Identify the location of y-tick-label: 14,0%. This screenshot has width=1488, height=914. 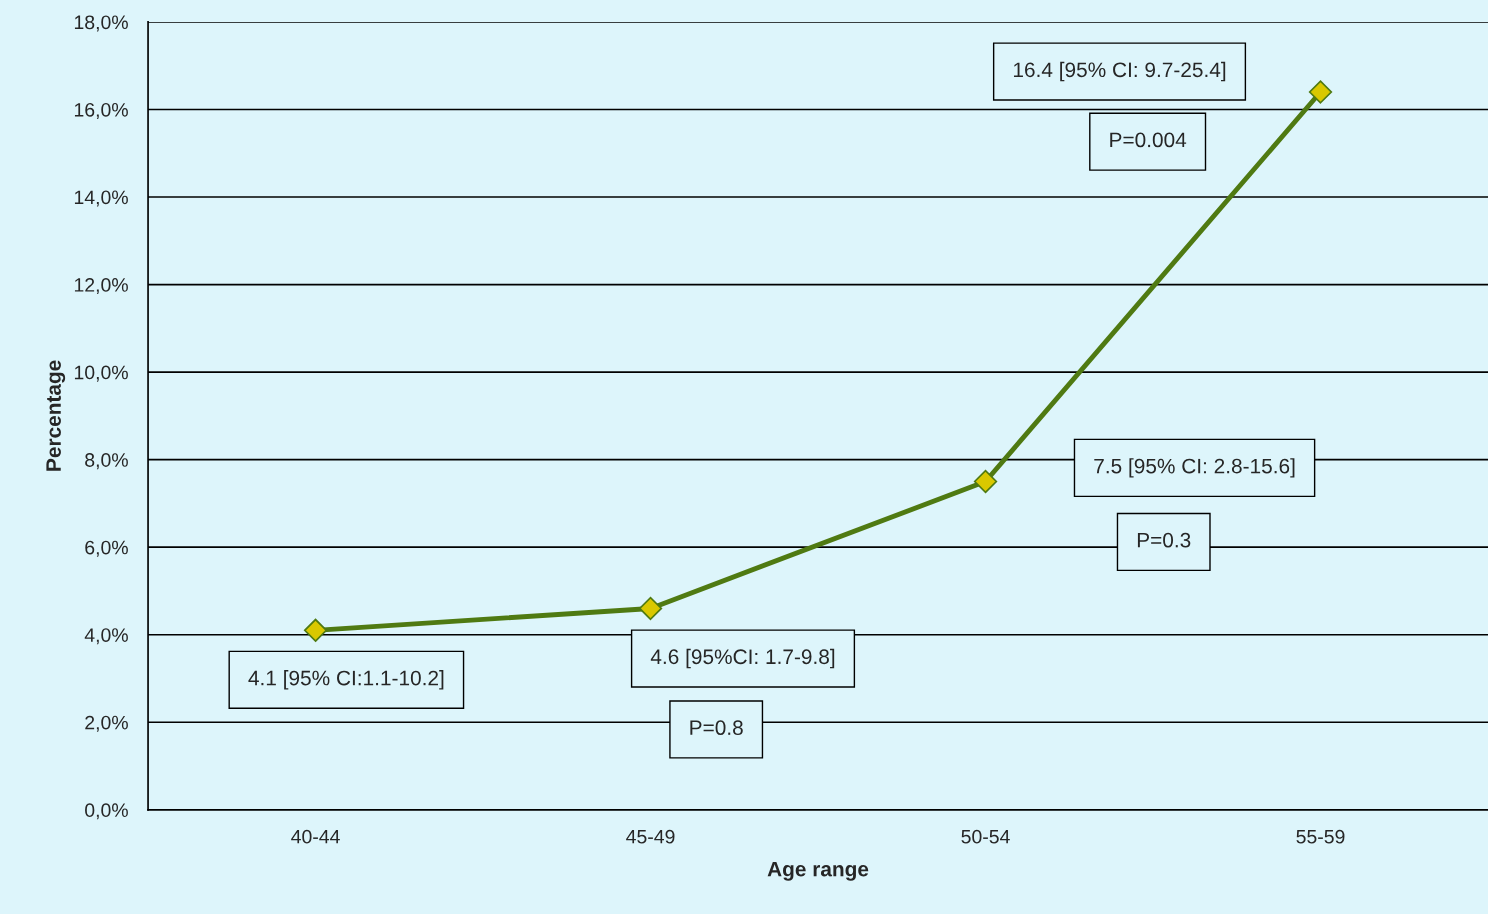
(101, 198).